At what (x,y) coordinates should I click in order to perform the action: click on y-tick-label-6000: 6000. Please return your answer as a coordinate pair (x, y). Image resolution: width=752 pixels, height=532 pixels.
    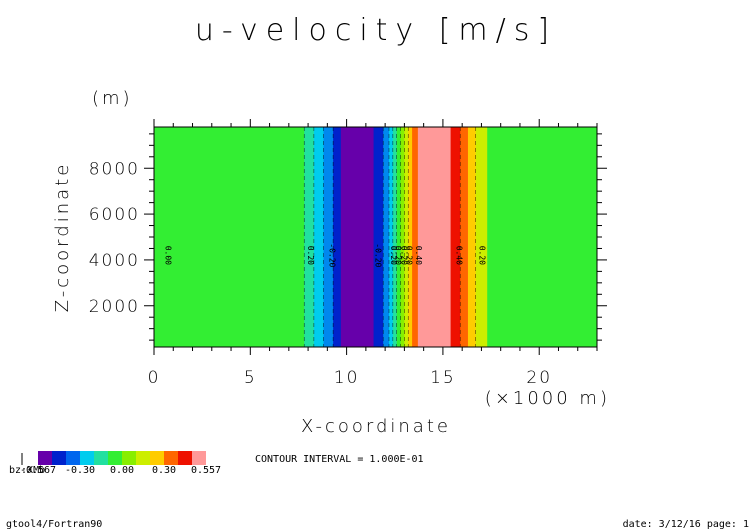
    Looking at the image, I should click on (114, 215).